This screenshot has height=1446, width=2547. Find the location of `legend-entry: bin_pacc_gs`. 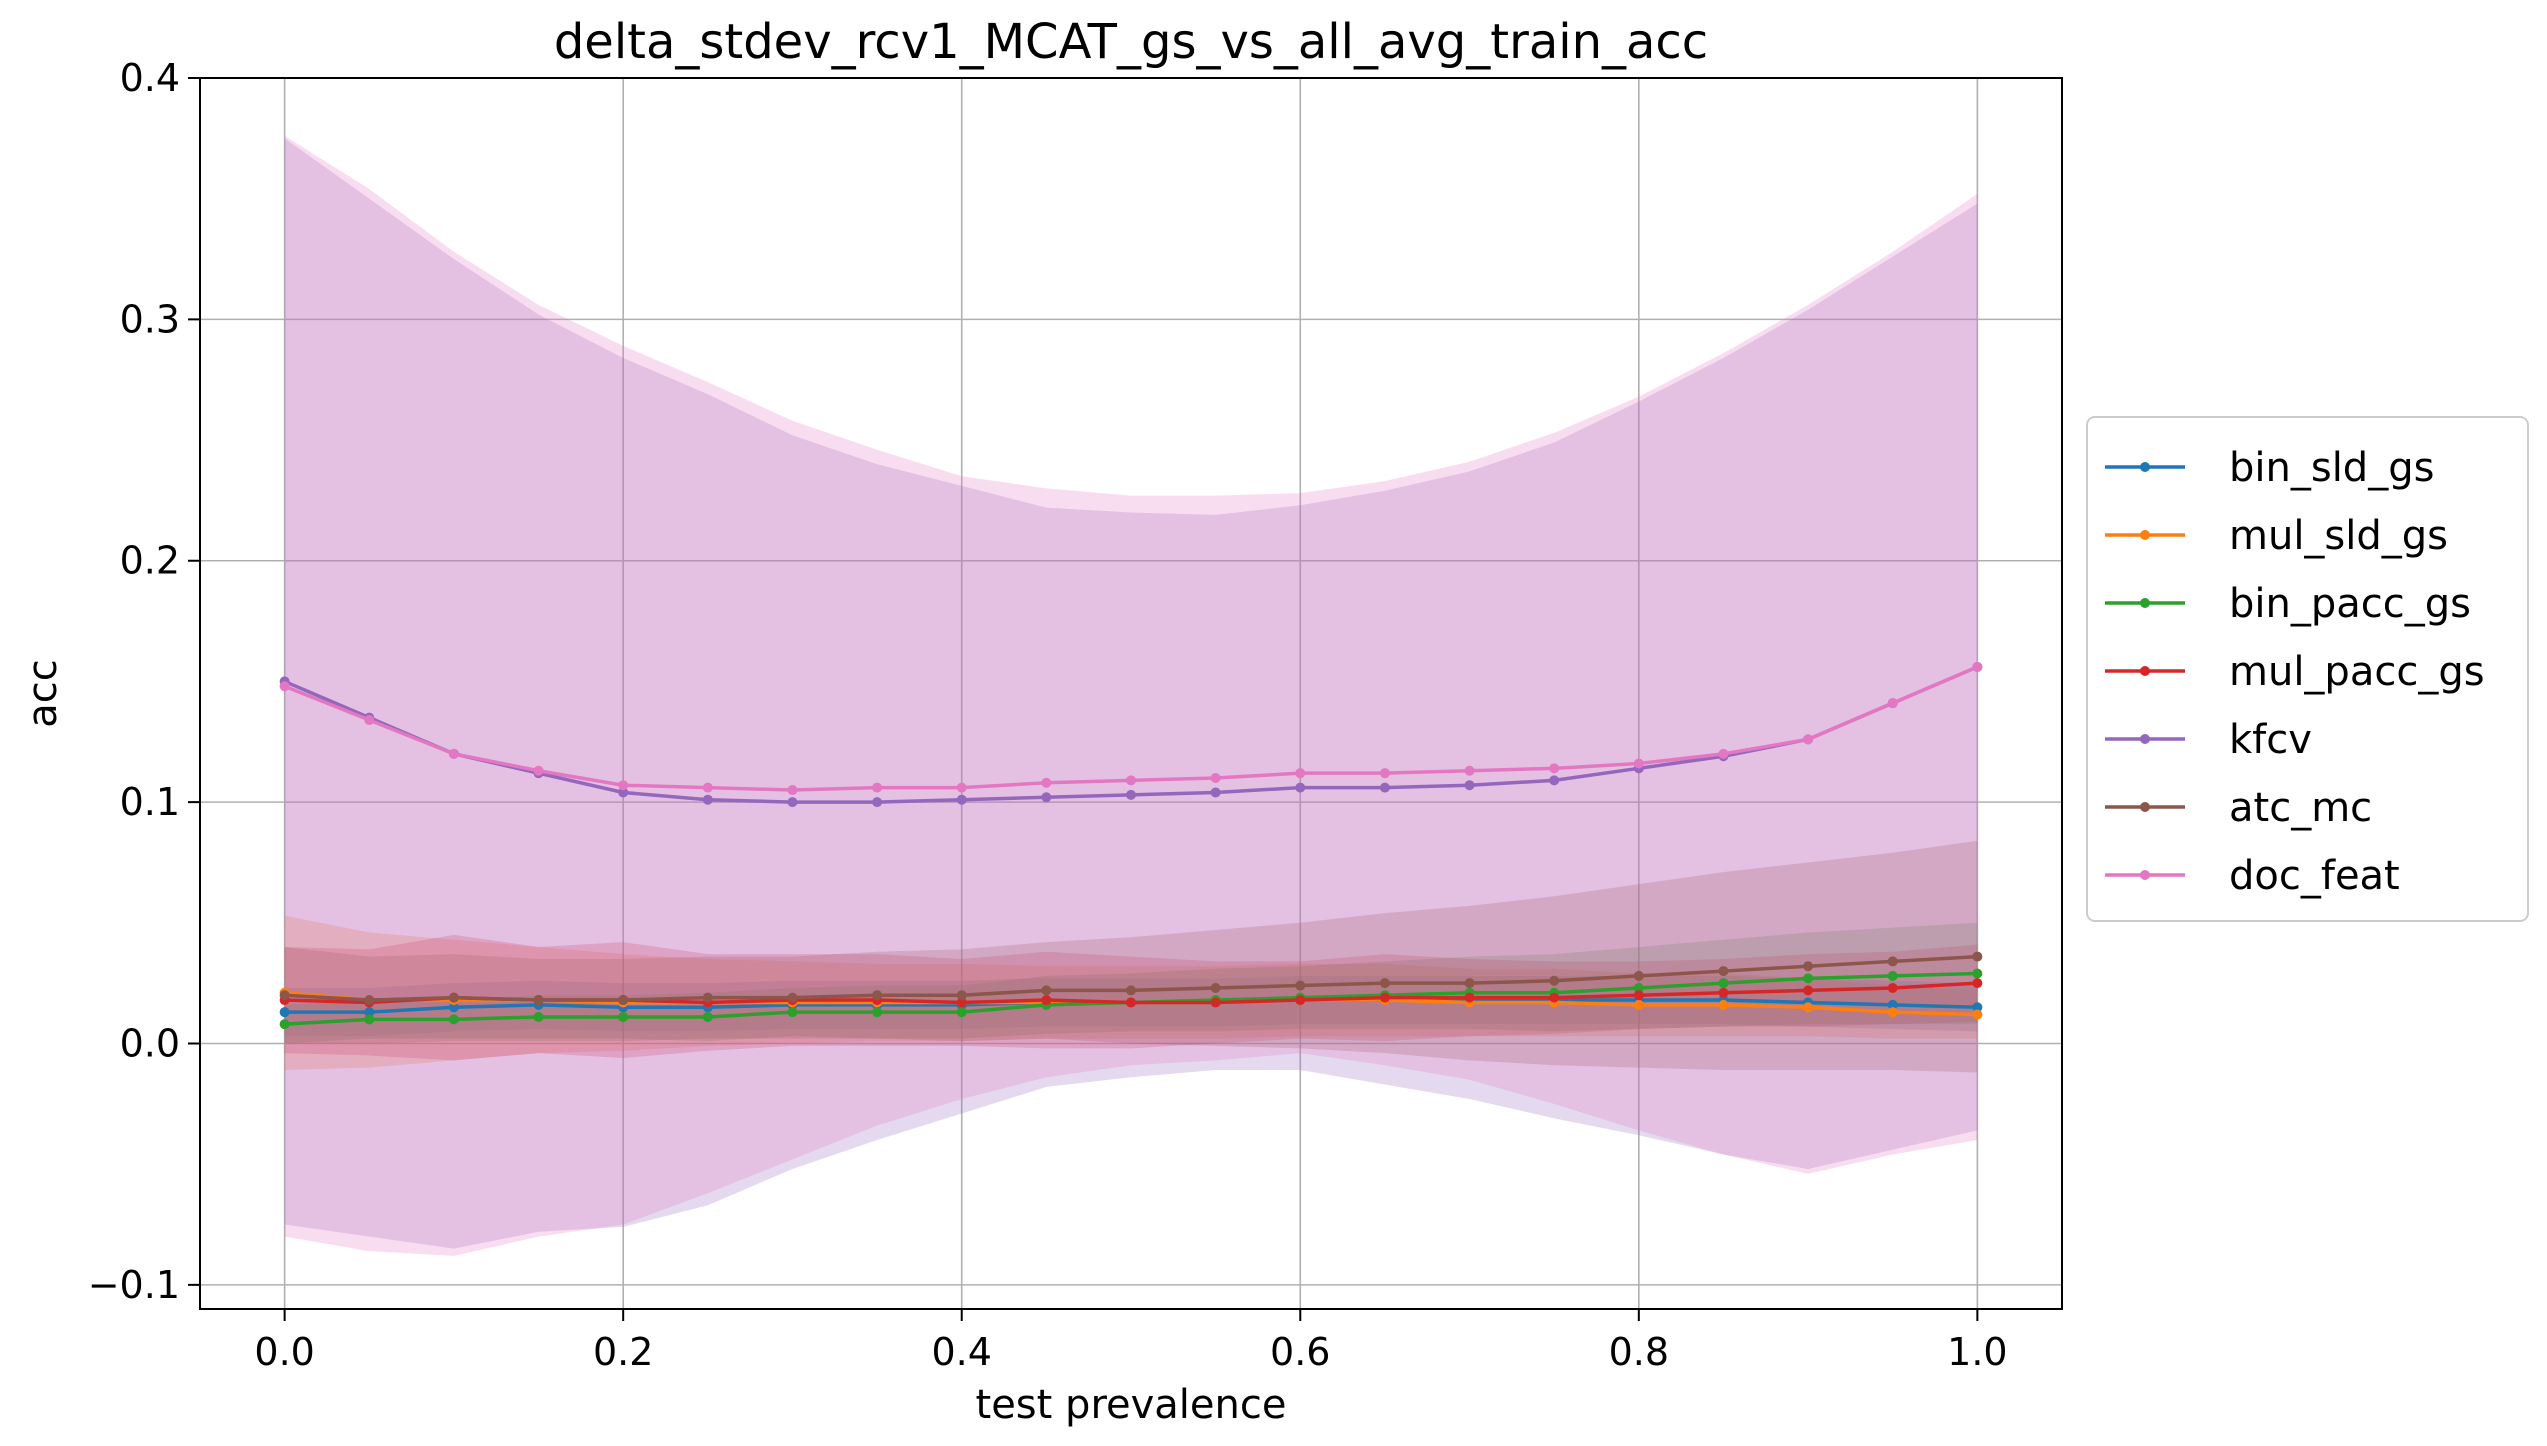

legend-entry: bin_pacc_gs is located at coordinates (2288, 604).